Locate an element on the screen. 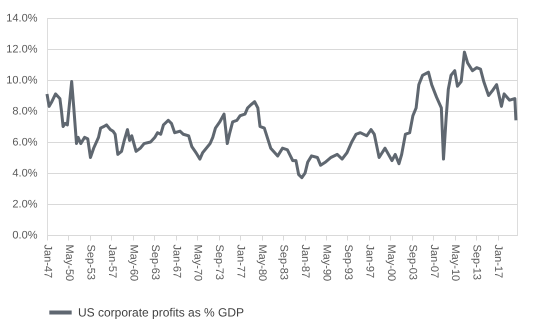  y-tick-label: 2.0% is located at coordinates (25, 204).